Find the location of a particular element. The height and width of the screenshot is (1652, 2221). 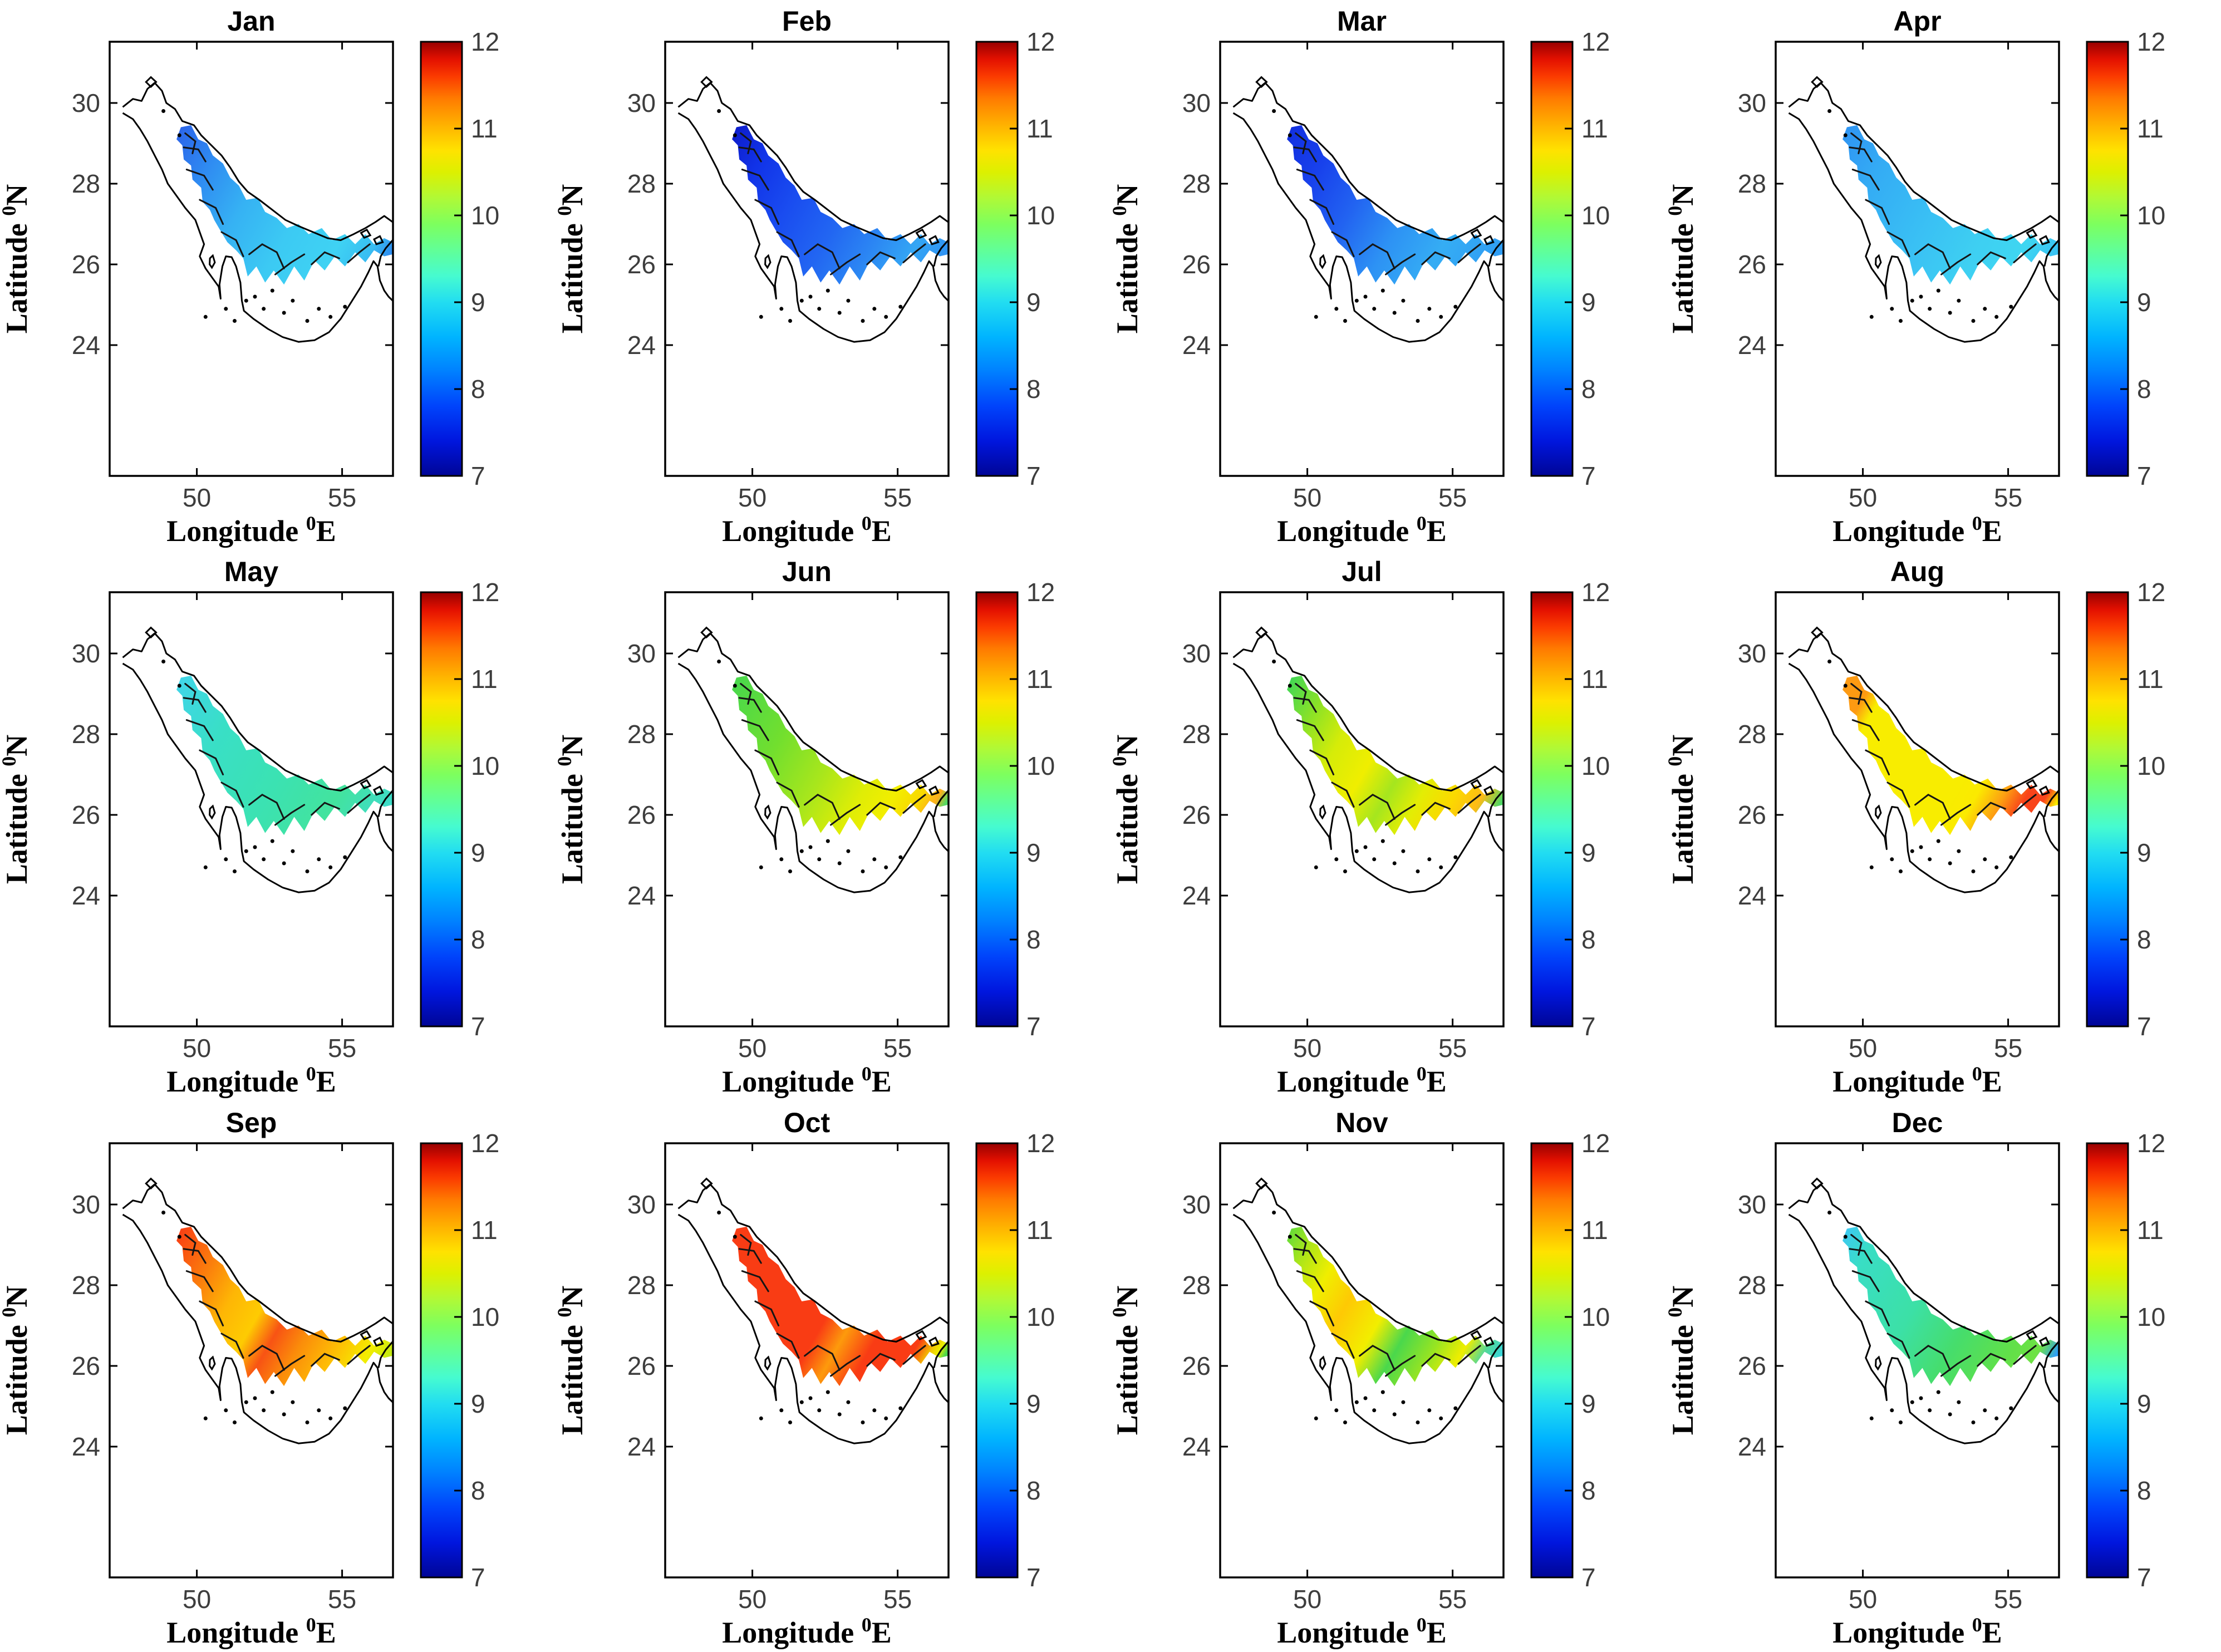

panel-title: Dec is located at coordinates (1917, 1122).